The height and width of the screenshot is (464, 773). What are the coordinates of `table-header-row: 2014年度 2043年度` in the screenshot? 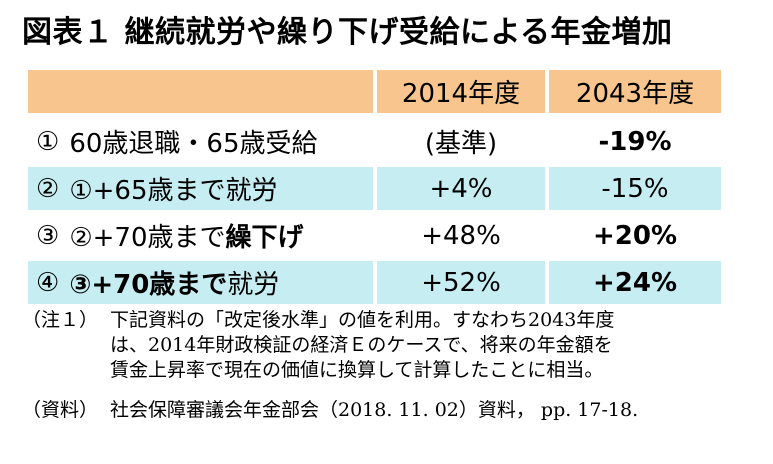 It's located at (374, 91).